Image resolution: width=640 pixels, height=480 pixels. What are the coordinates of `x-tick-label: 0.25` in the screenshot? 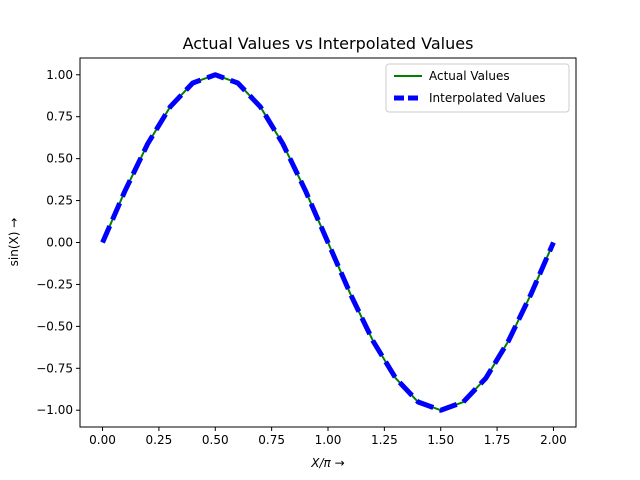 It's located at (159, 440).